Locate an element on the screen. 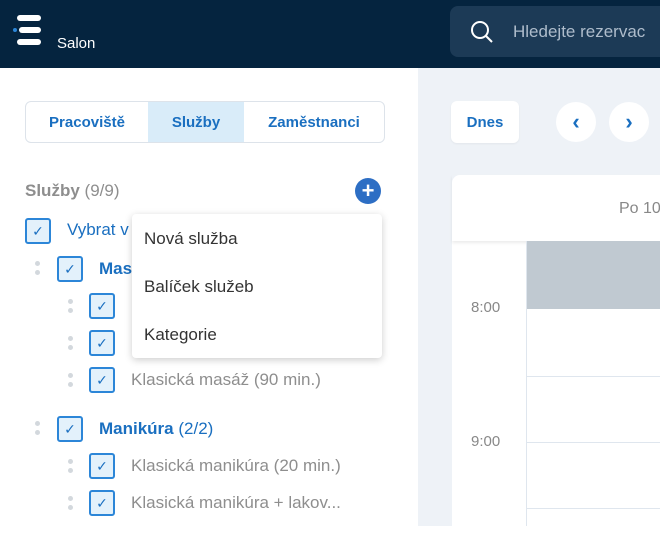 This screenshot has height=535, width=660. add-dropdown-menu: Nová služba Balíček služeb Kategorie is located at coordinates (257, 286).